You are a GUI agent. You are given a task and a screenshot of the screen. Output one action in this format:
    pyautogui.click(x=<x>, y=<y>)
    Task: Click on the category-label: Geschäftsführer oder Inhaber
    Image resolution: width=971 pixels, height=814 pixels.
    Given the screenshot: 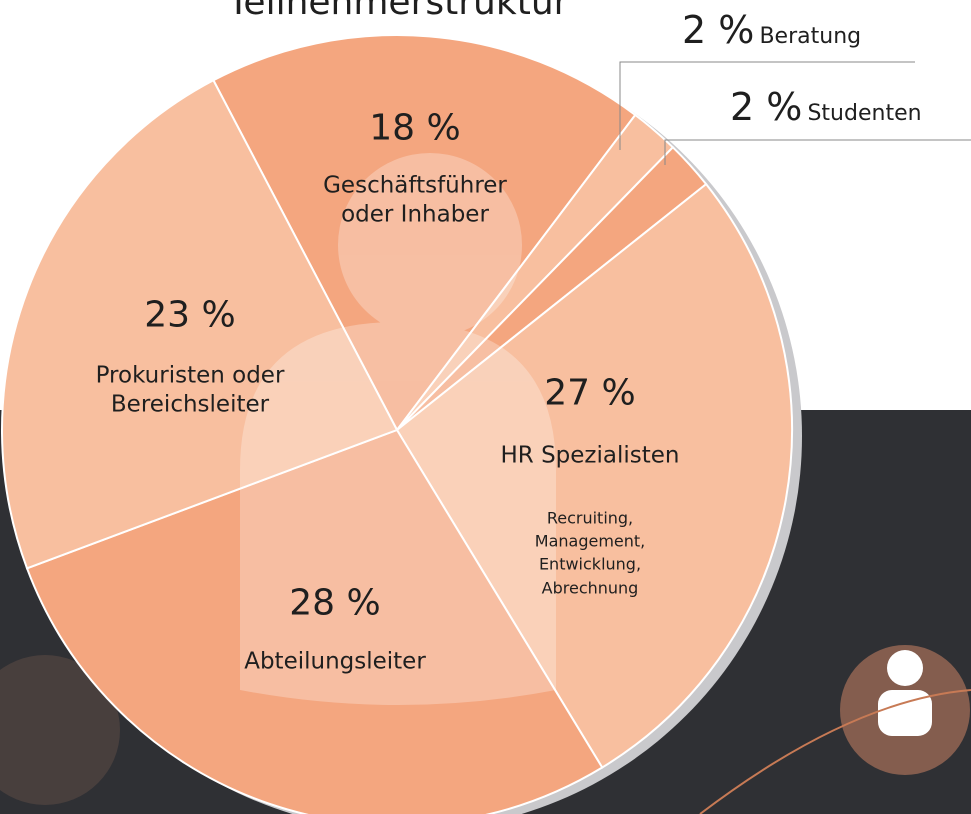 What is the action you would take?
    pyautogui.click(x=415, y=199)
    